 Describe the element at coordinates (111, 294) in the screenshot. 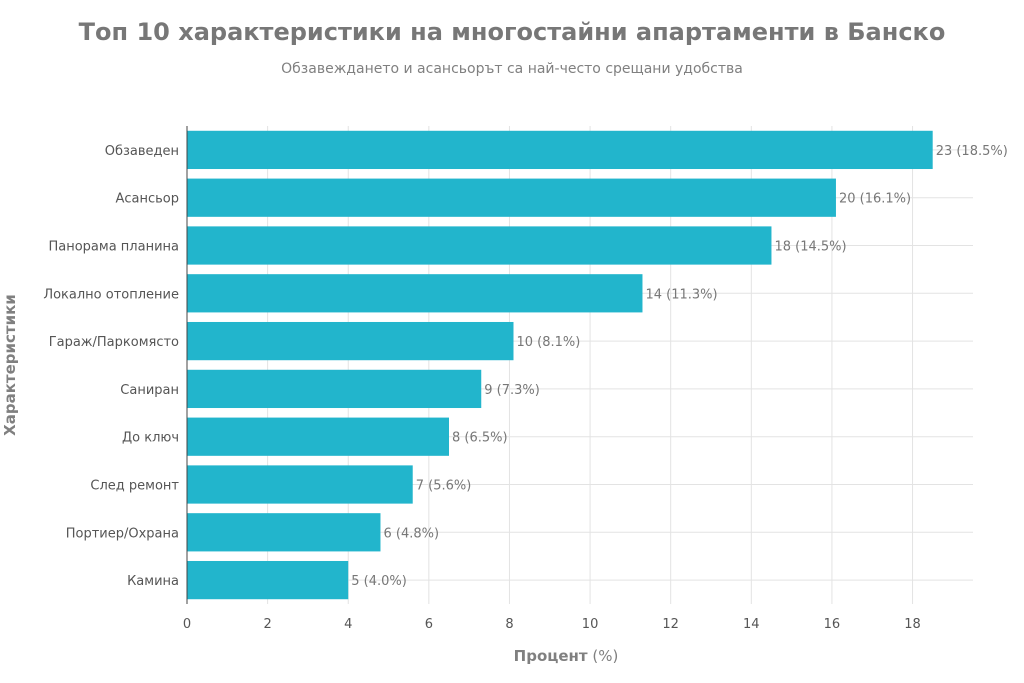

I see `y-tick-label: Локално отопление` at that location.